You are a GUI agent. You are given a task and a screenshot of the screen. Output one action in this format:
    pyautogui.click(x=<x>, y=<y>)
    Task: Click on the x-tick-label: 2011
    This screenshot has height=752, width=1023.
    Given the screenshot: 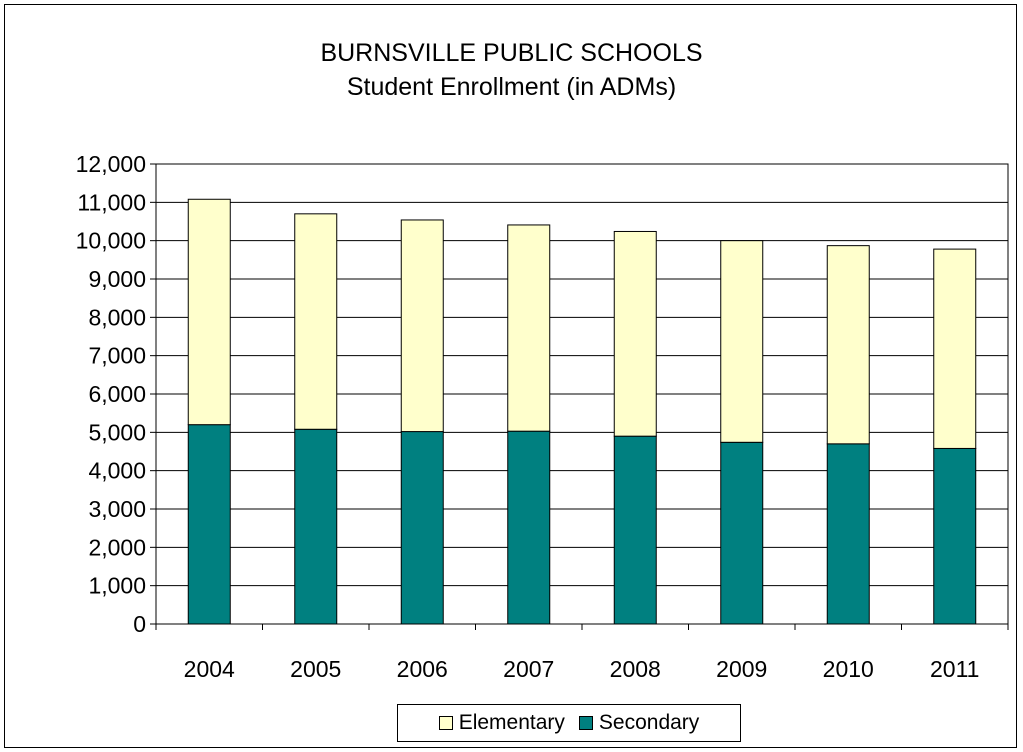 What is the action you would take?
    pyautogui.click(x=954, y=669)
    